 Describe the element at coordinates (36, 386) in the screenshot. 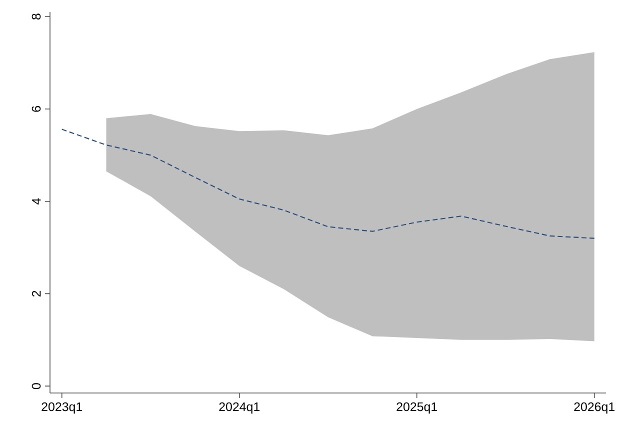

I see `y-tick-label: 0` at that location.